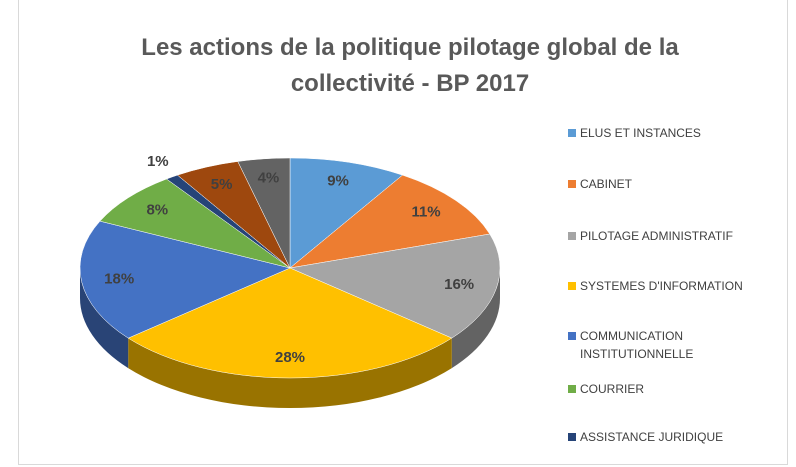  What do you see at coordinates (338, 180) in the screenshot?
I see `data-label: 9%` at bounding box center [338, 180].